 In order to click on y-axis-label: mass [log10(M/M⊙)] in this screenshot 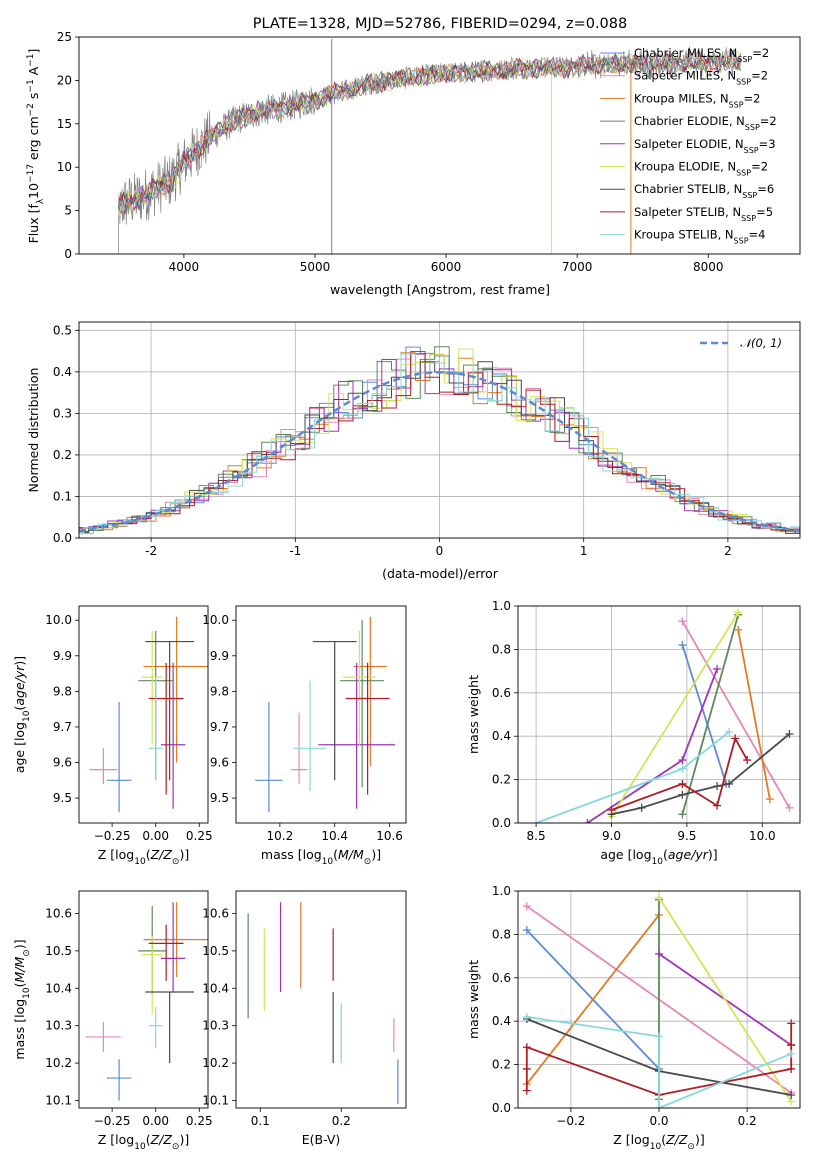, I will do `click(22, 999)`.